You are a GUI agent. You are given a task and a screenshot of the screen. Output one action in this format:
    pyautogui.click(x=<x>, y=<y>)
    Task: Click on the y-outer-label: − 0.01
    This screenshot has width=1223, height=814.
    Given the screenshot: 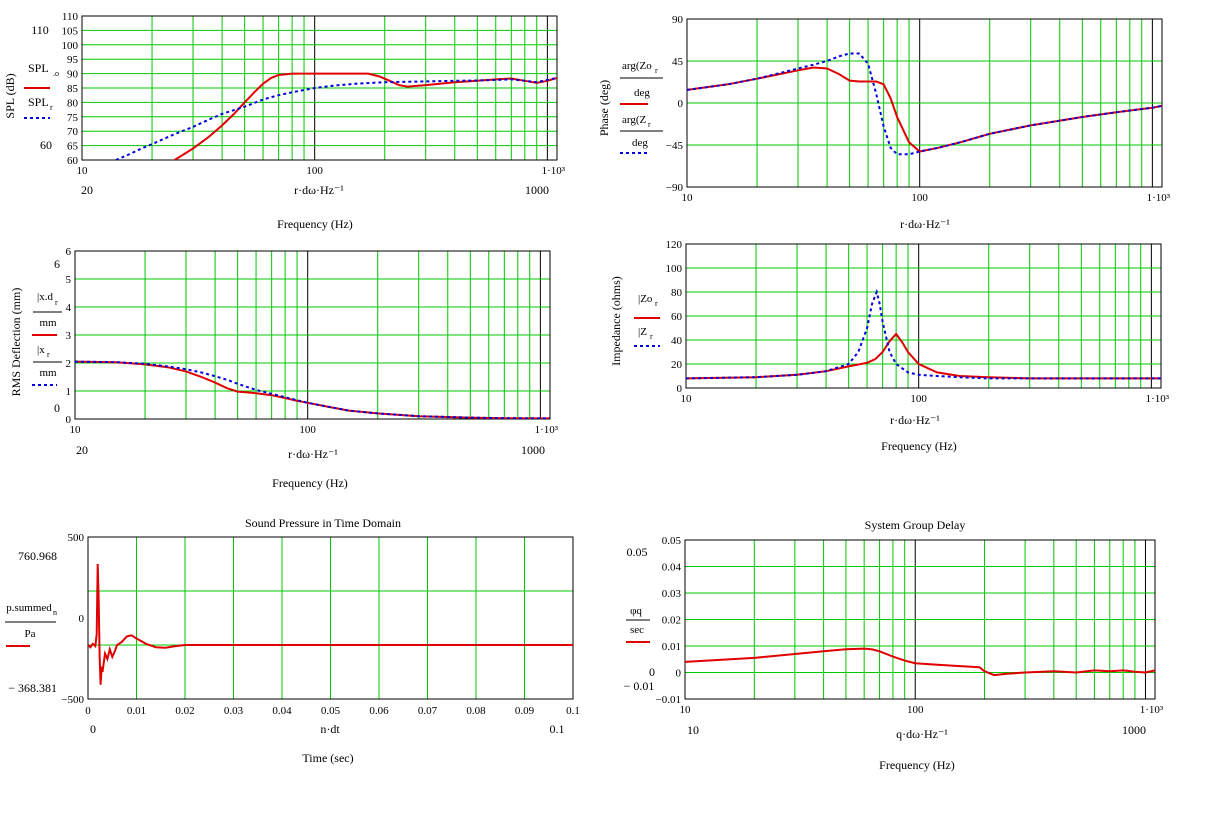 What is the action you would take?
    pyautogui.click(x=639, y=686)
    